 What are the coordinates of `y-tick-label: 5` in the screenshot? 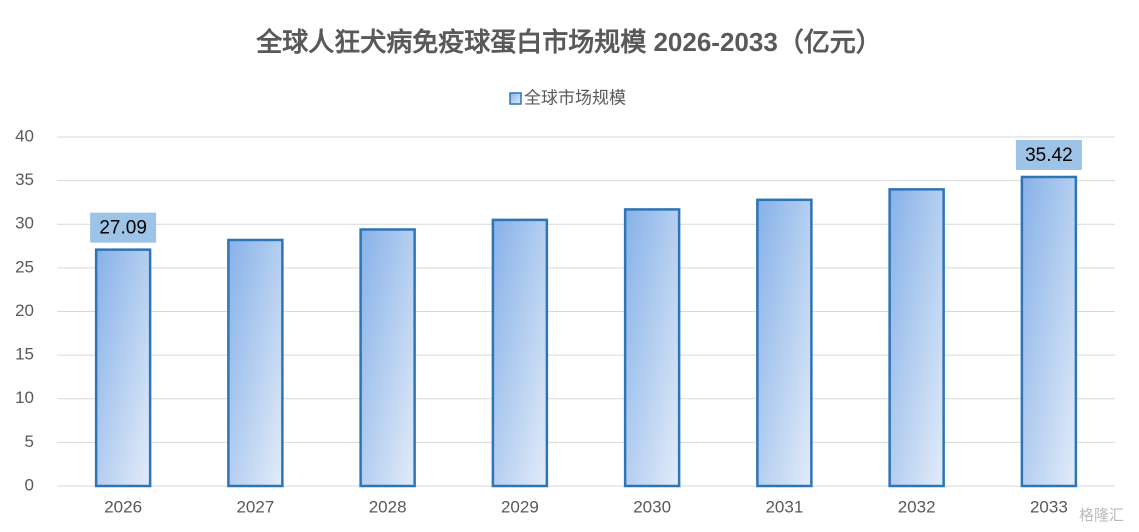 It's located at (29, 441).